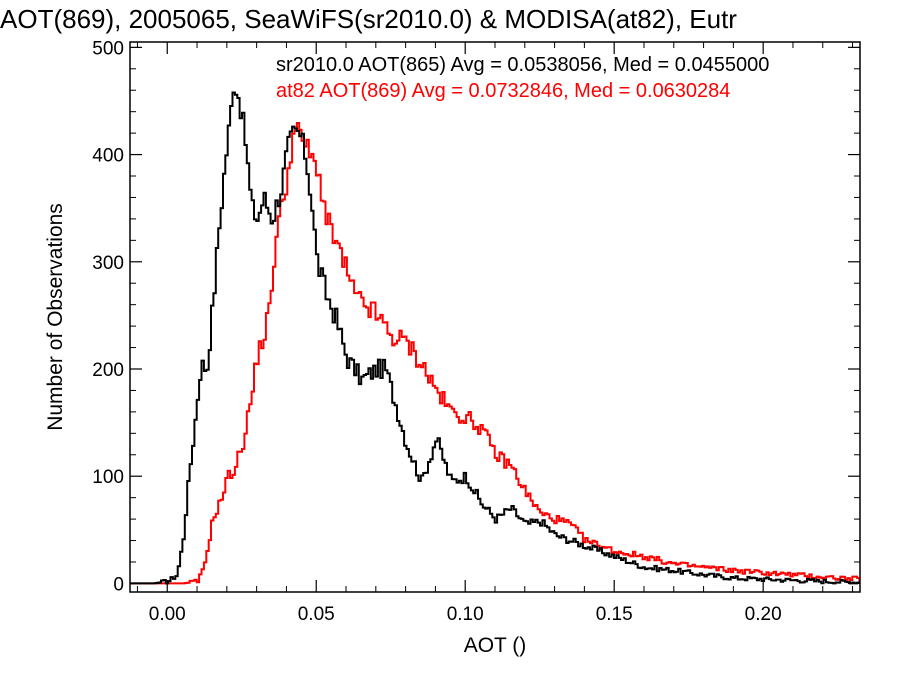  I want to click on y-tick-label: 500, so click(108, 48).